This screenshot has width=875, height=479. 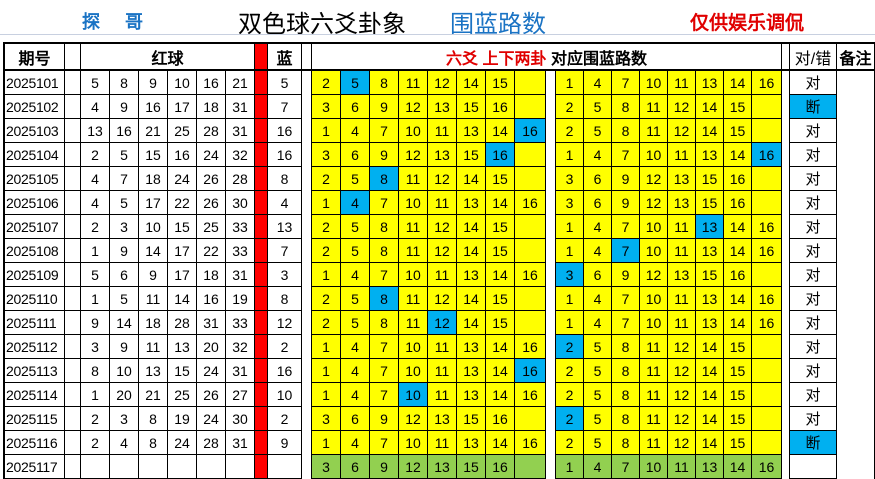 I want to click on red-ball-cell: 19, so click(x=182, y=419).